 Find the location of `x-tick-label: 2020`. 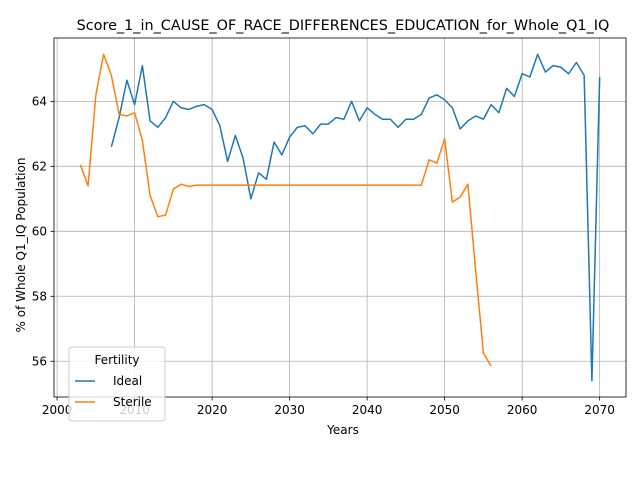

x-tick-label: 2020 is located at coordinates (212, 410).